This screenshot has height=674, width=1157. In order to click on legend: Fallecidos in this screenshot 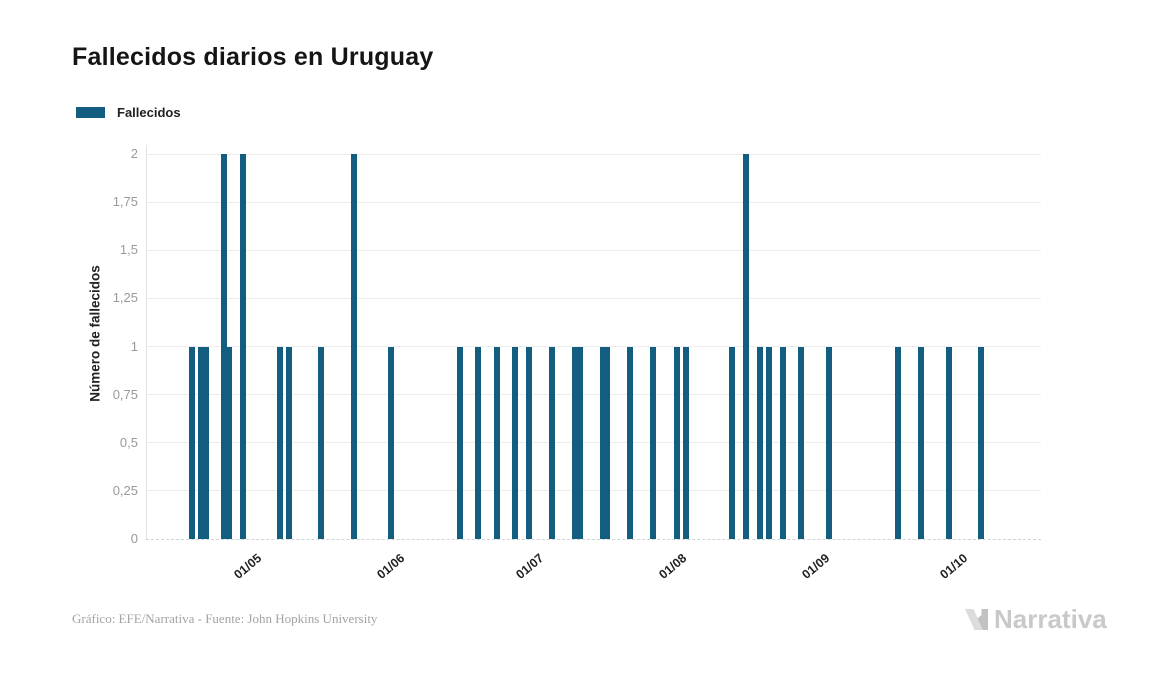, I will do `click(128, 112)`.